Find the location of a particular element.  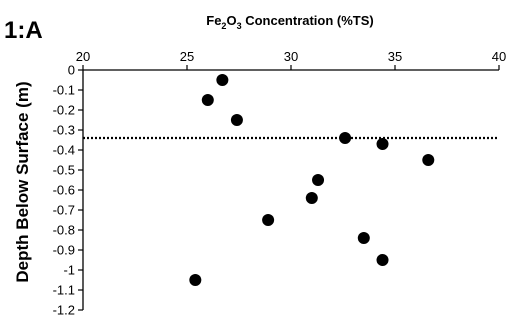

x-title-subscript: 2 is located at coordinates (223, 26).